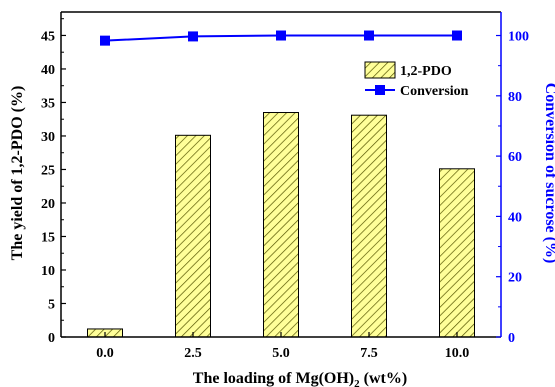  I want to click on bar-7.5, so click(369, 226).